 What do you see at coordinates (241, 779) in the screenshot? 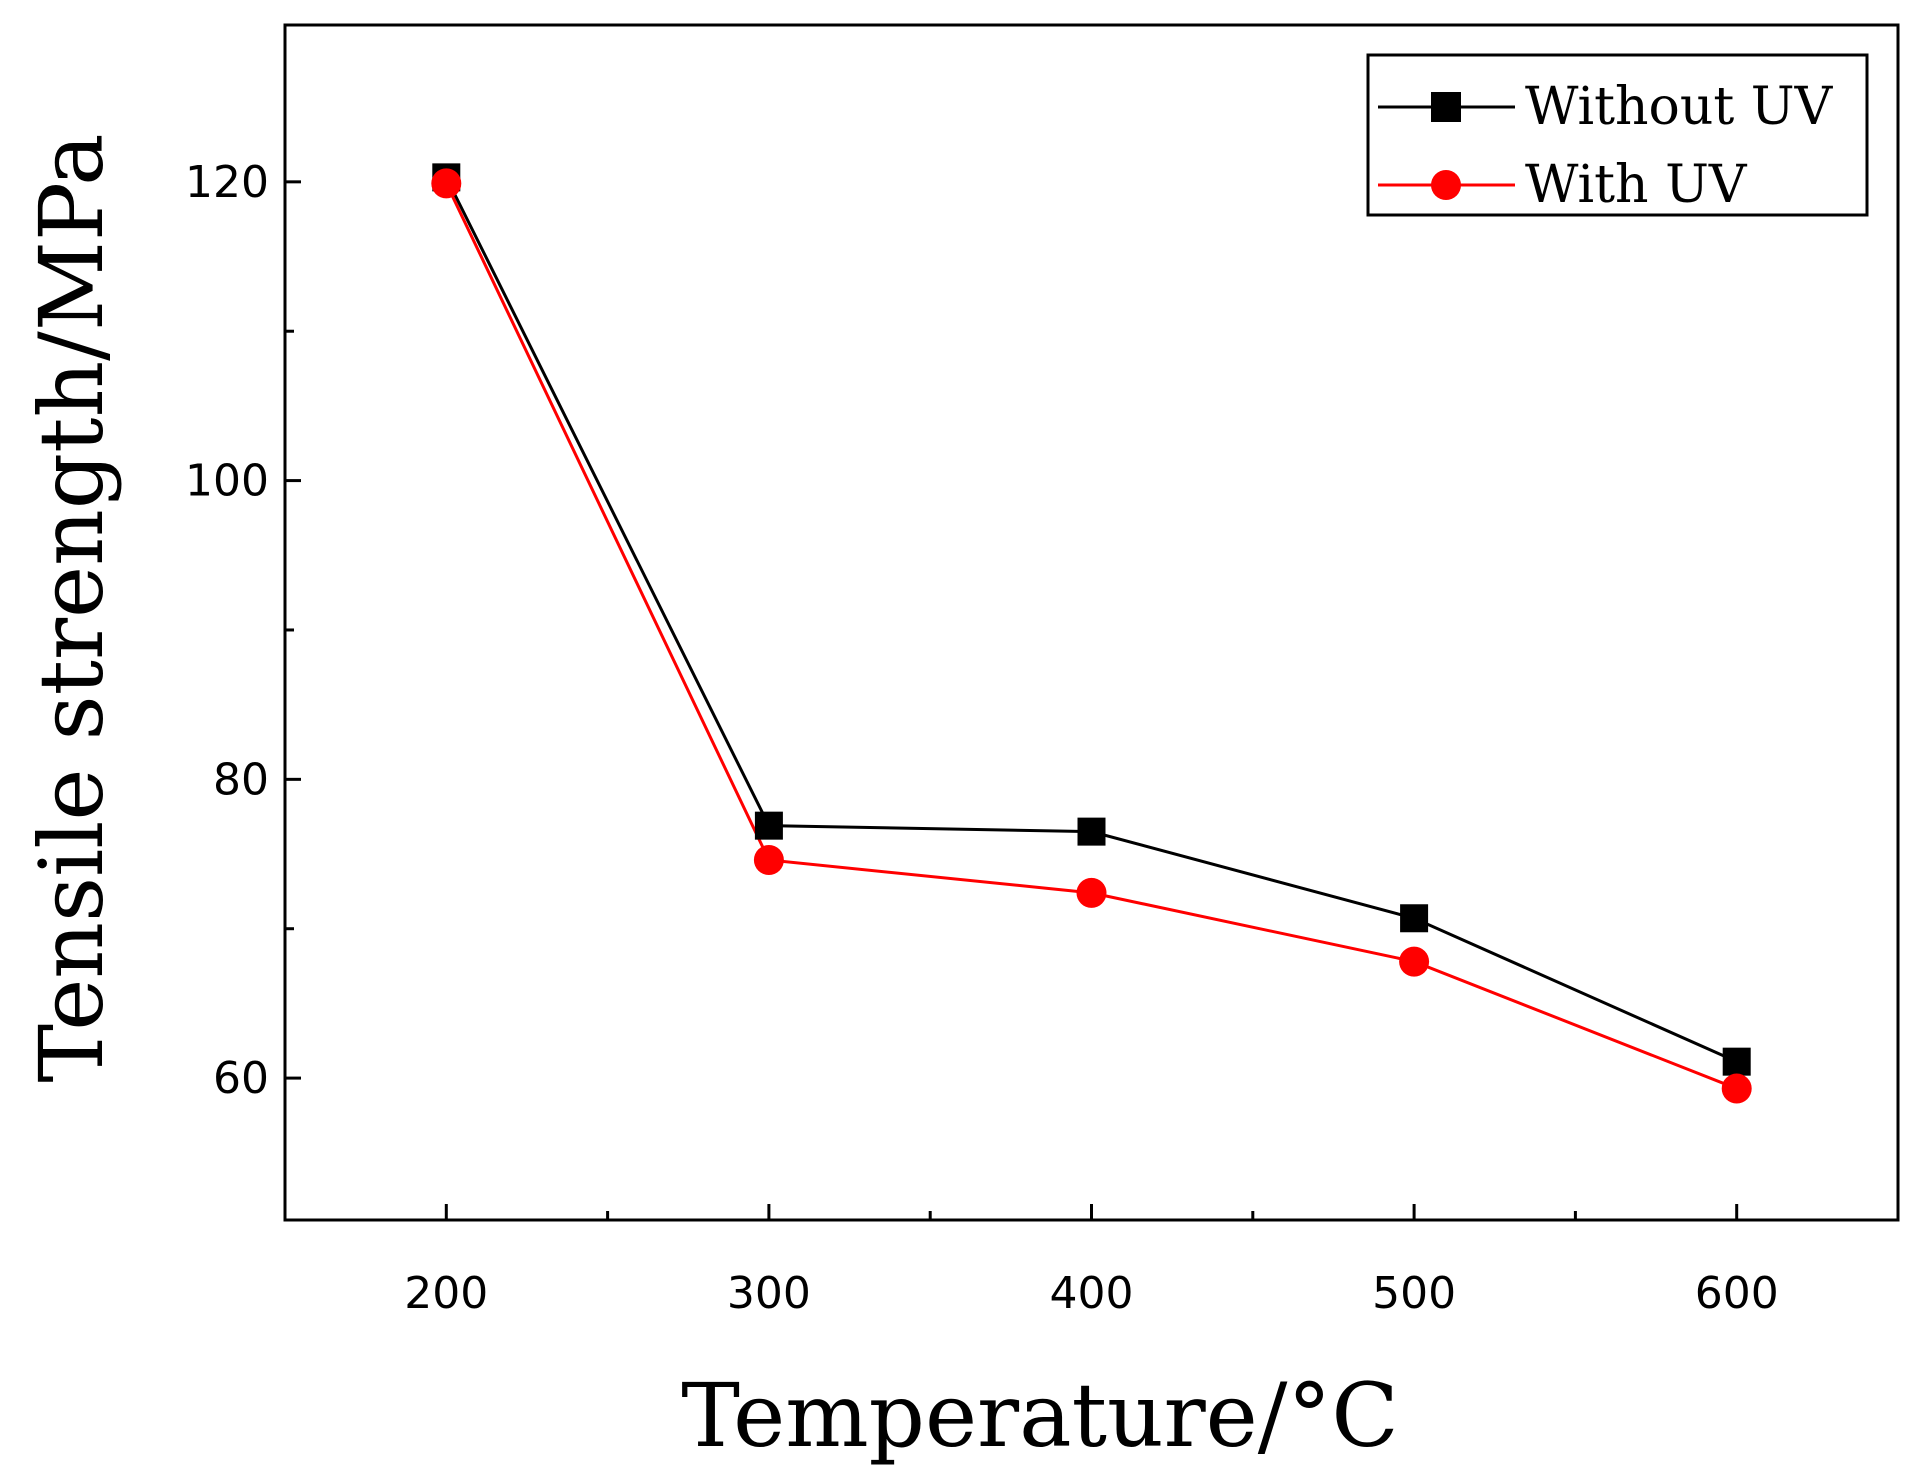
I see `y-tick-label: 80` at bounding box center [241, 779].